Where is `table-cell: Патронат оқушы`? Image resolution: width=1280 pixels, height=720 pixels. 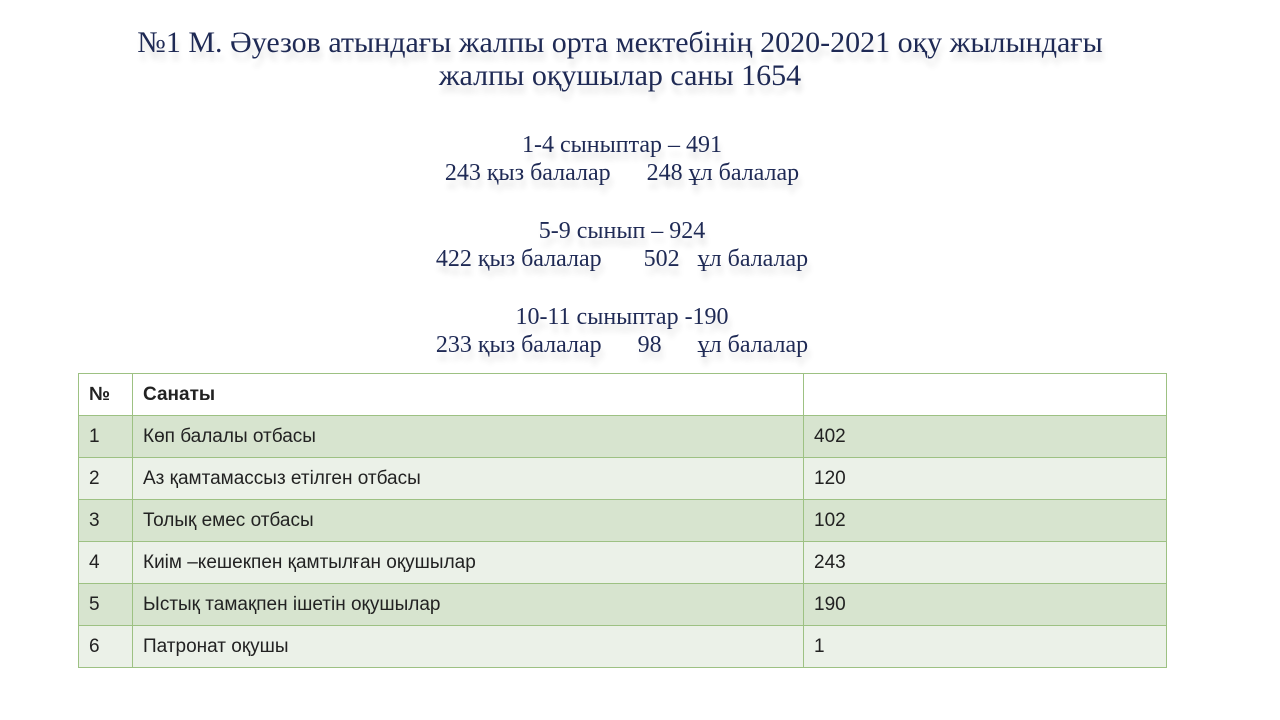
table-cell: Патронат оқушы is located at coordinates (468, 646).